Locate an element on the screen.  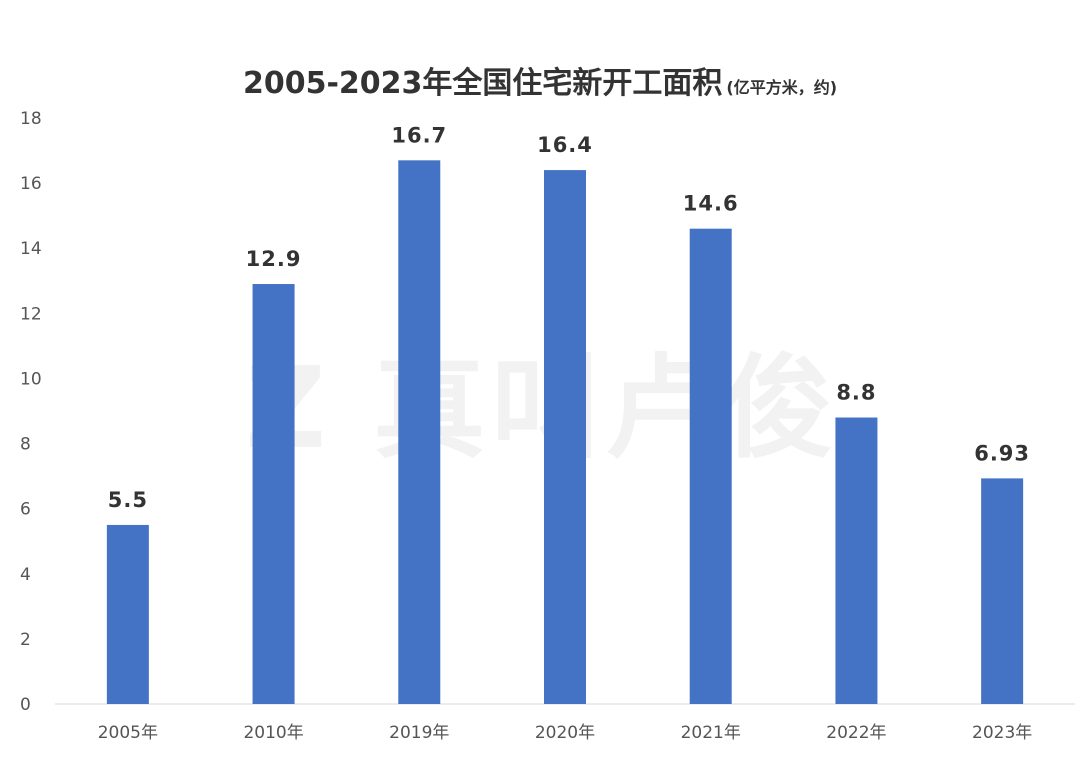
y-tick-label: 12 is located at coordinates (31, 314).